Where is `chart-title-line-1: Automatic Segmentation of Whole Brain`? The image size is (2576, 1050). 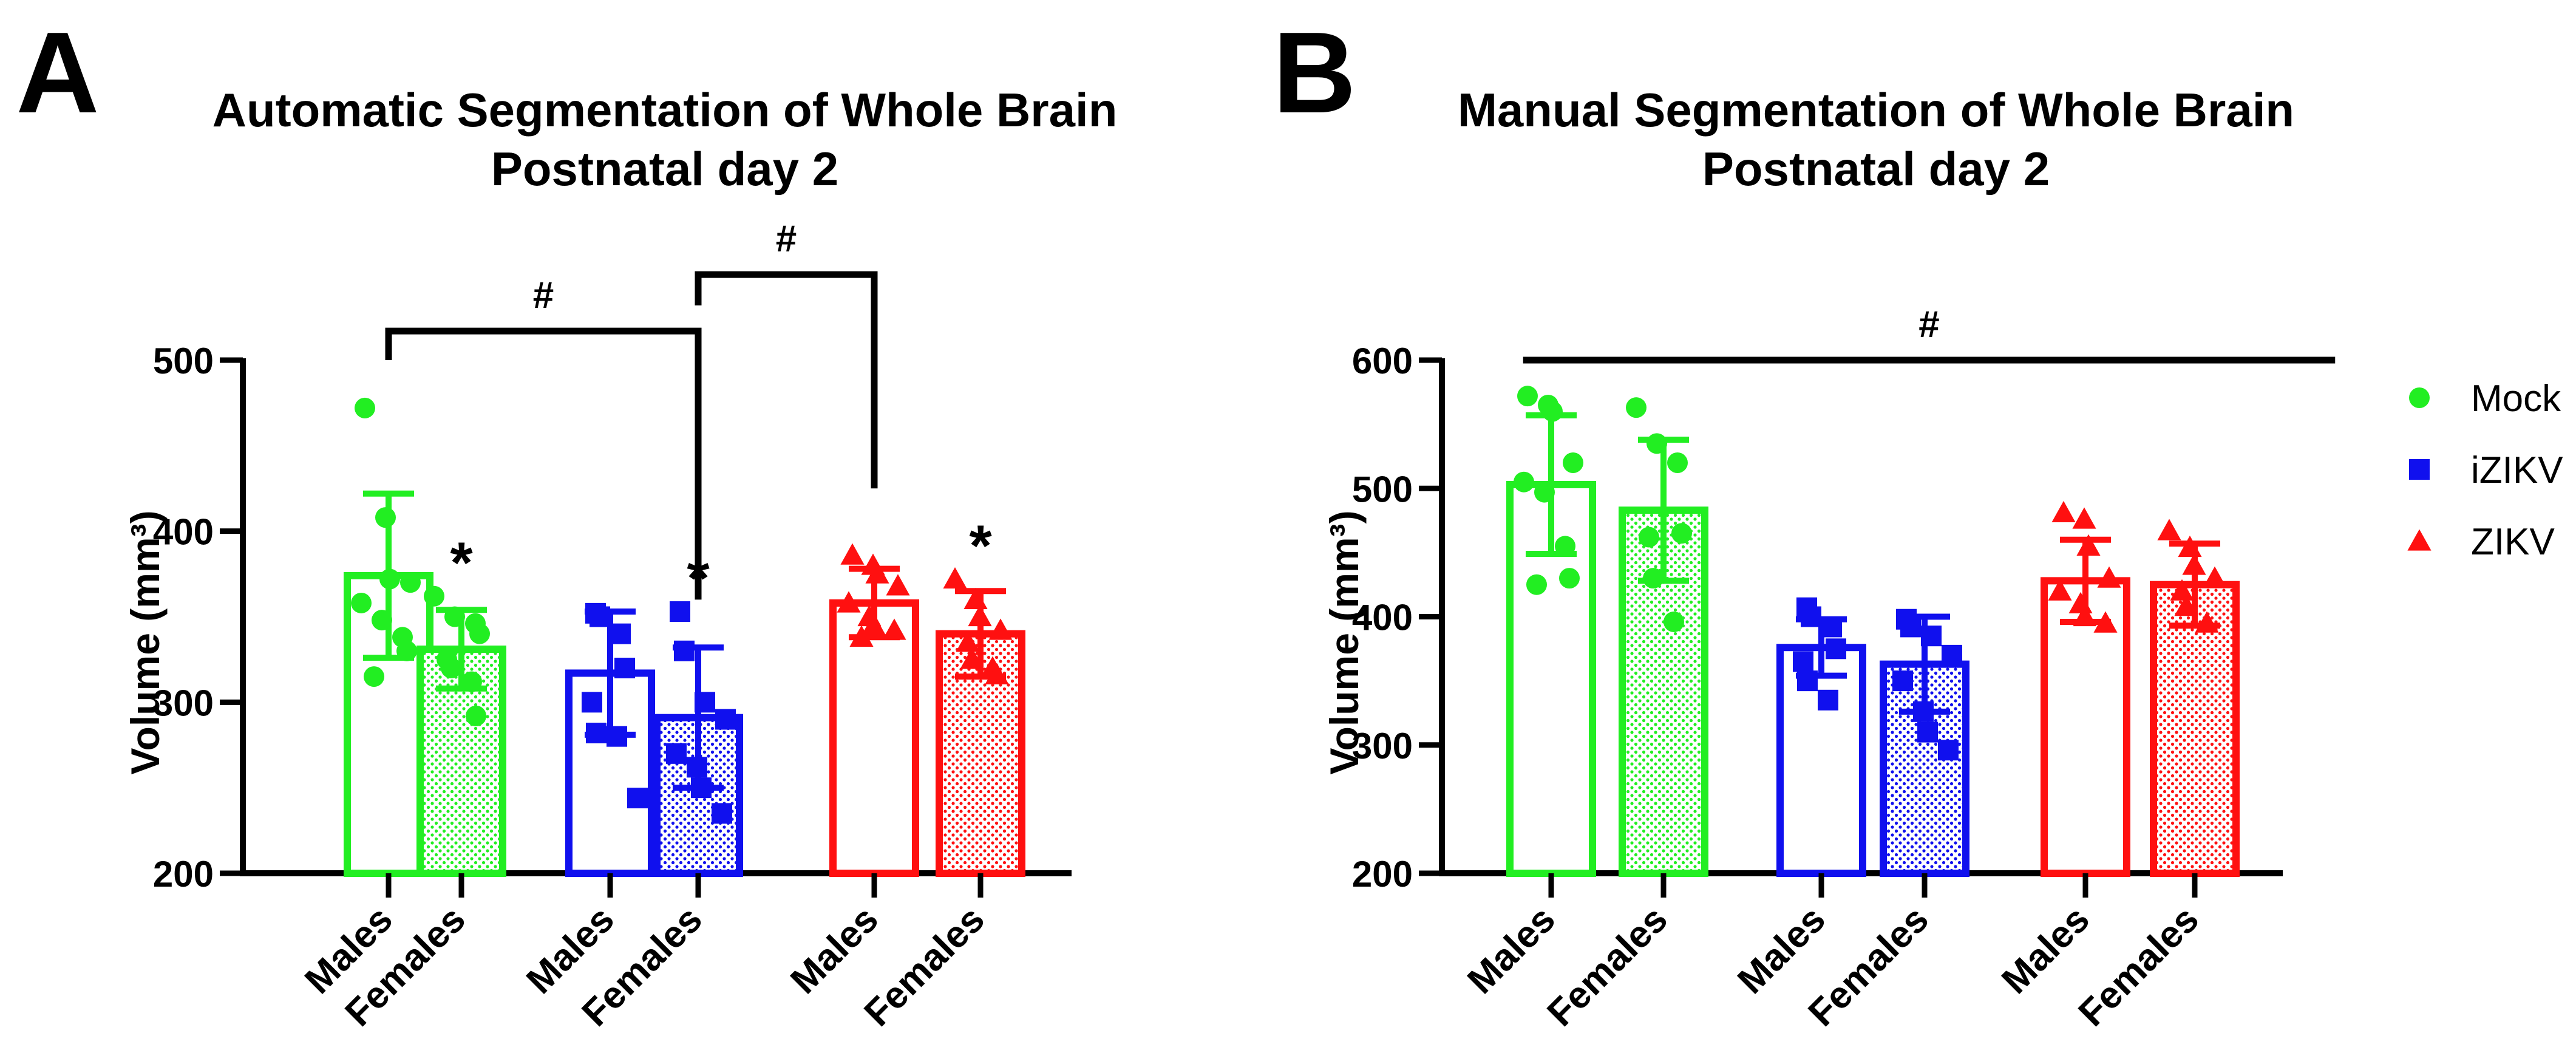
chart-title-line-1: Automatic Segmentation of Whole Brain is located at coordinates (665, 110).